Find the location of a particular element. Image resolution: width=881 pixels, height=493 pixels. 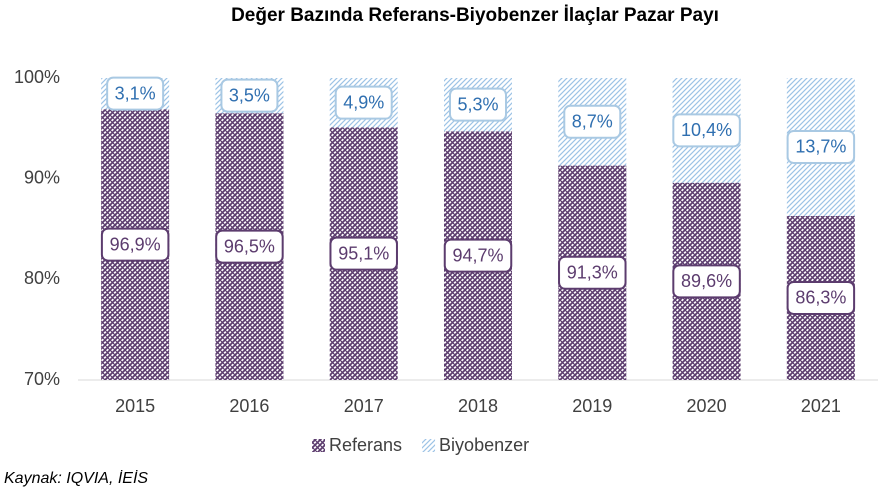

legend-label: Referans is located at coordinates (365, 445).